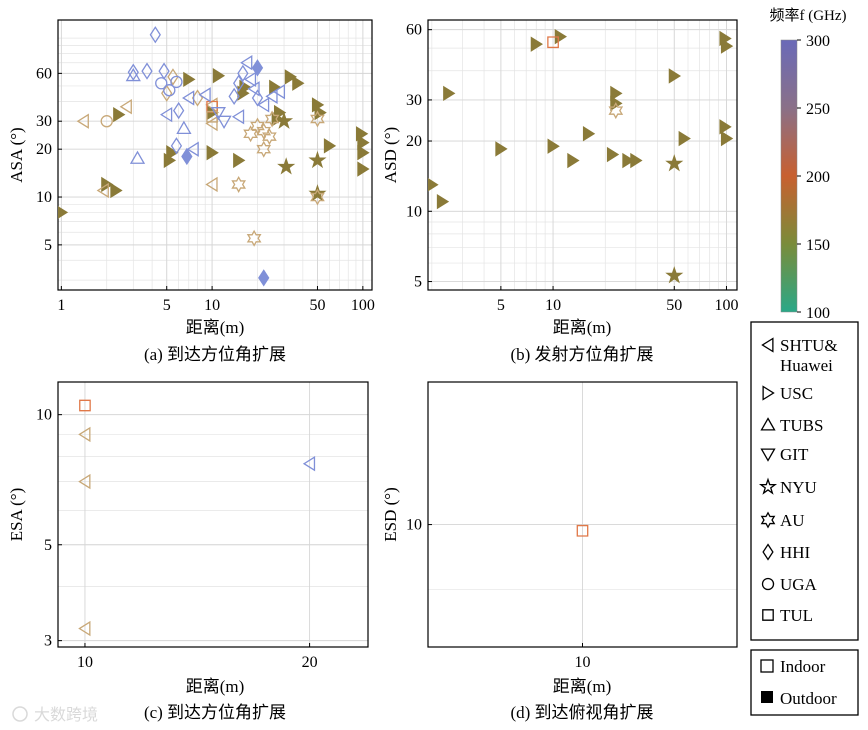 This screenshot has width=868, height=730. I want to click on tubs-legend-icon, so click(768, 424).